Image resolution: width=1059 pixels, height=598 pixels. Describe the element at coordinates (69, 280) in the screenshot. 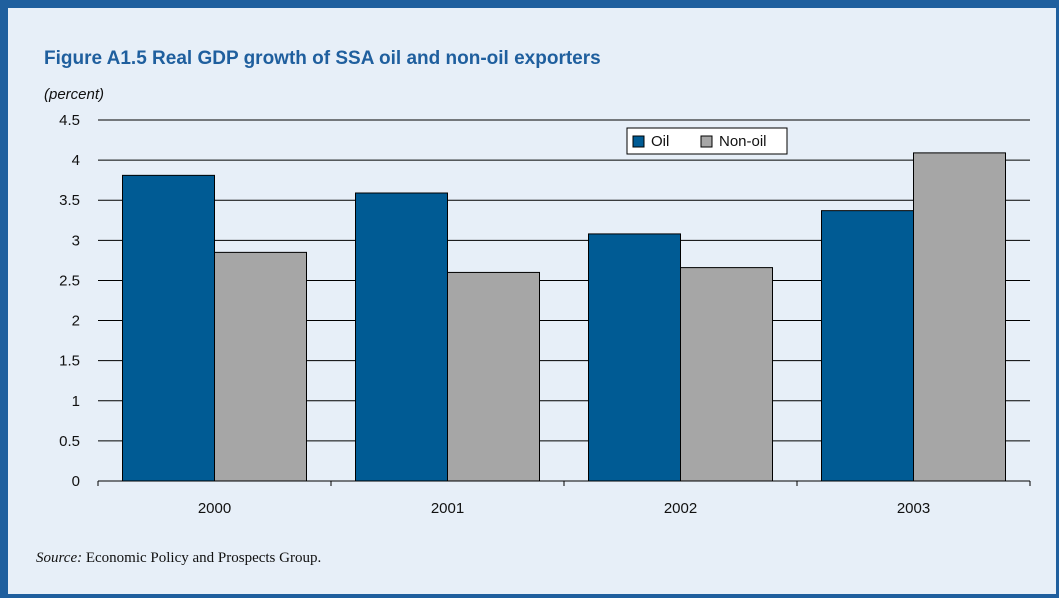

I see `y-tick-label: 2.5` at that location.